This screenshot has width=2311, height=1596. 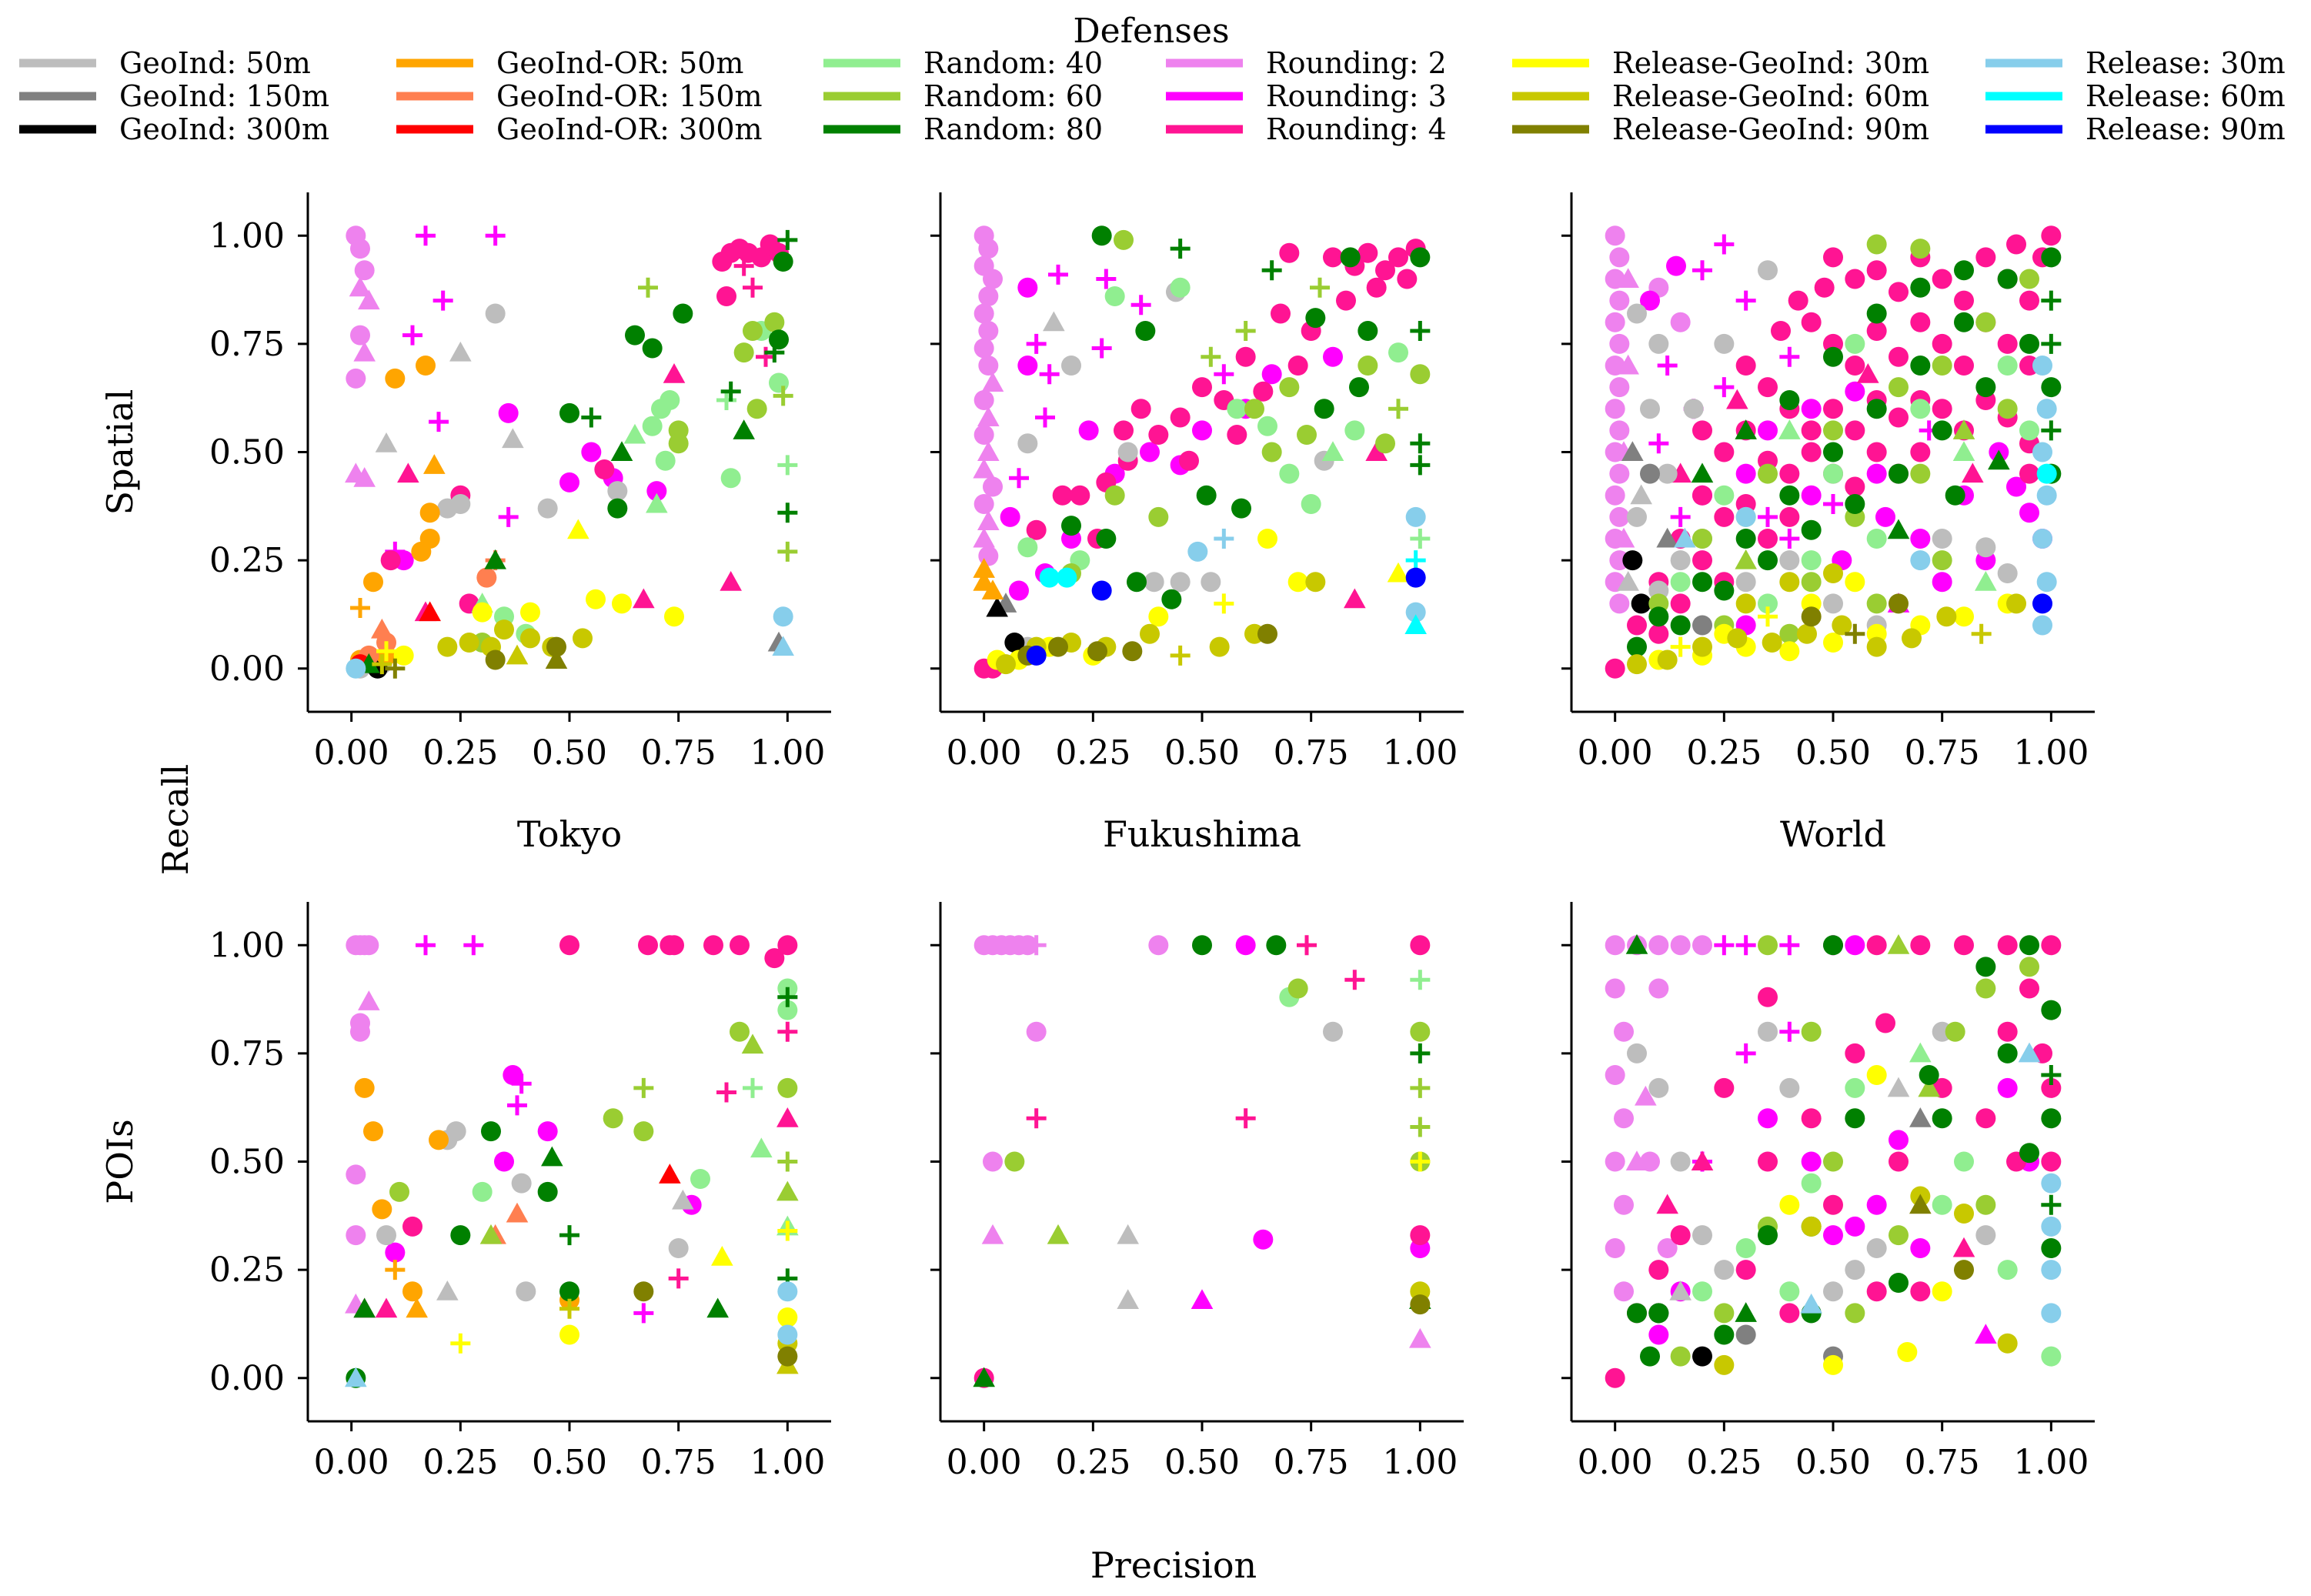 I want to click on legend-title: Defenses, so click(x=1151, y=31).